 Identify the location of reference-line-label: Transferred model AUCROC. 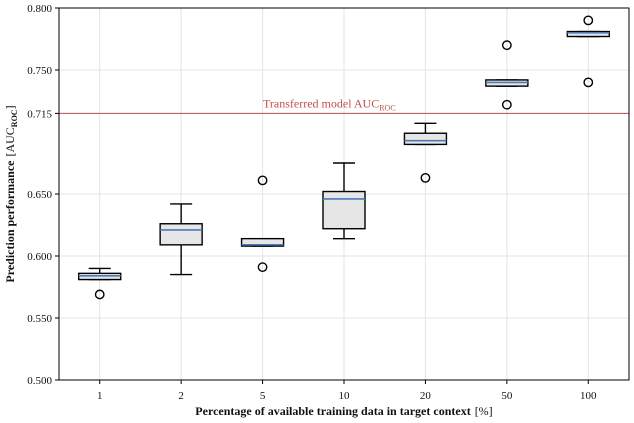
(329, 104).